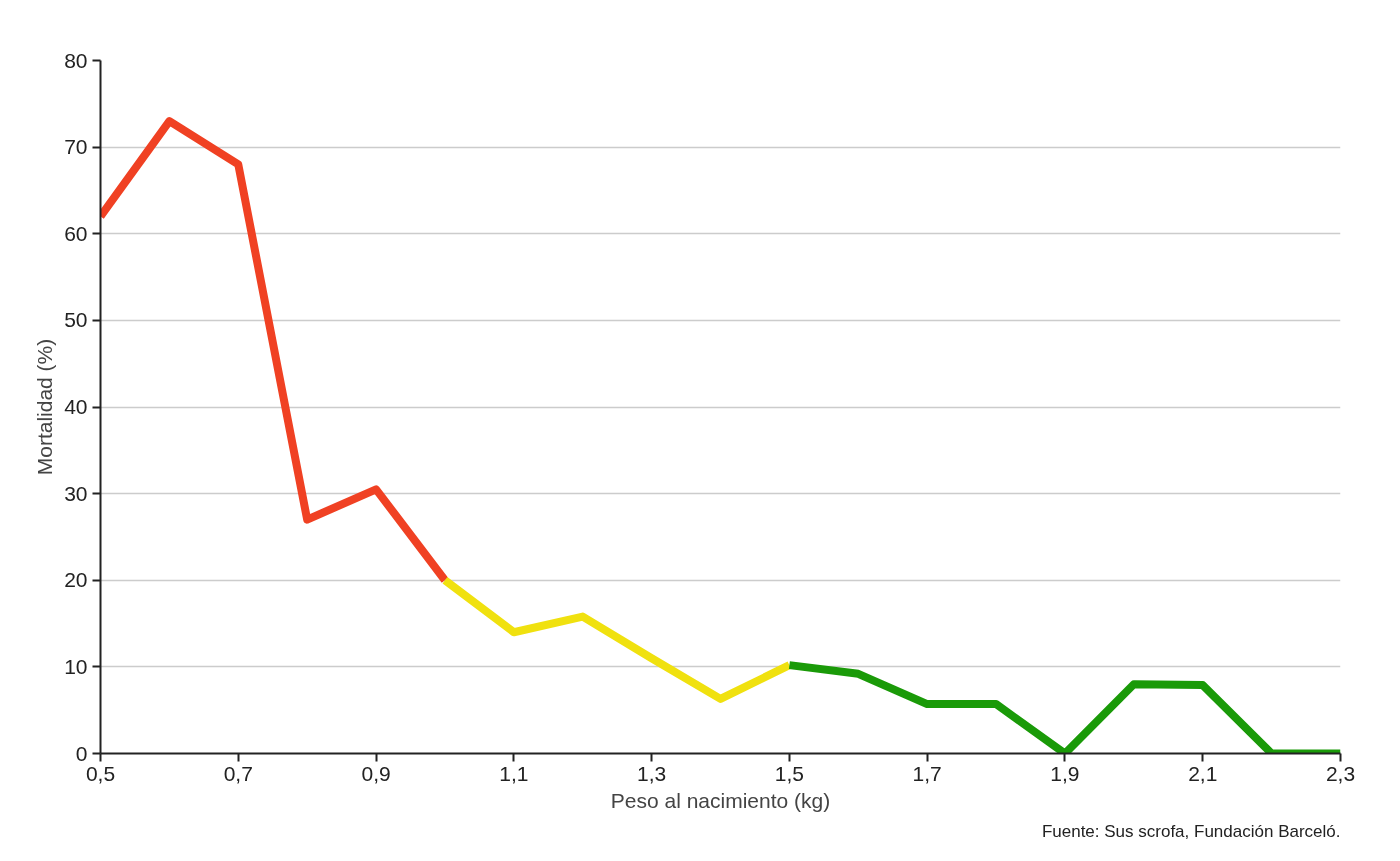 This screenshot has height=861, width=1400. What do you see at coordinates (1065, 773) in the screenshot?
I see `x-tick-label: 1,9` at bounding box center [1065, 773].